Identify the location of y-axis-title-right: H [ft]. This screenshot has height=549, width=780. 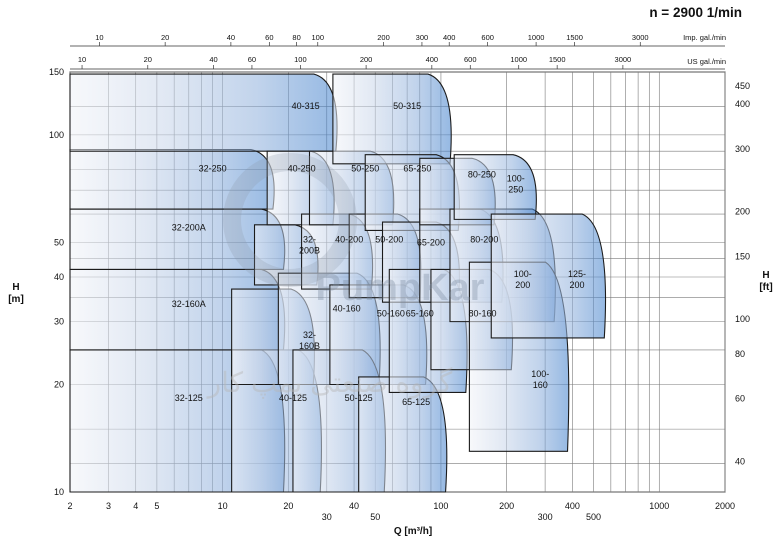
(765, 281).